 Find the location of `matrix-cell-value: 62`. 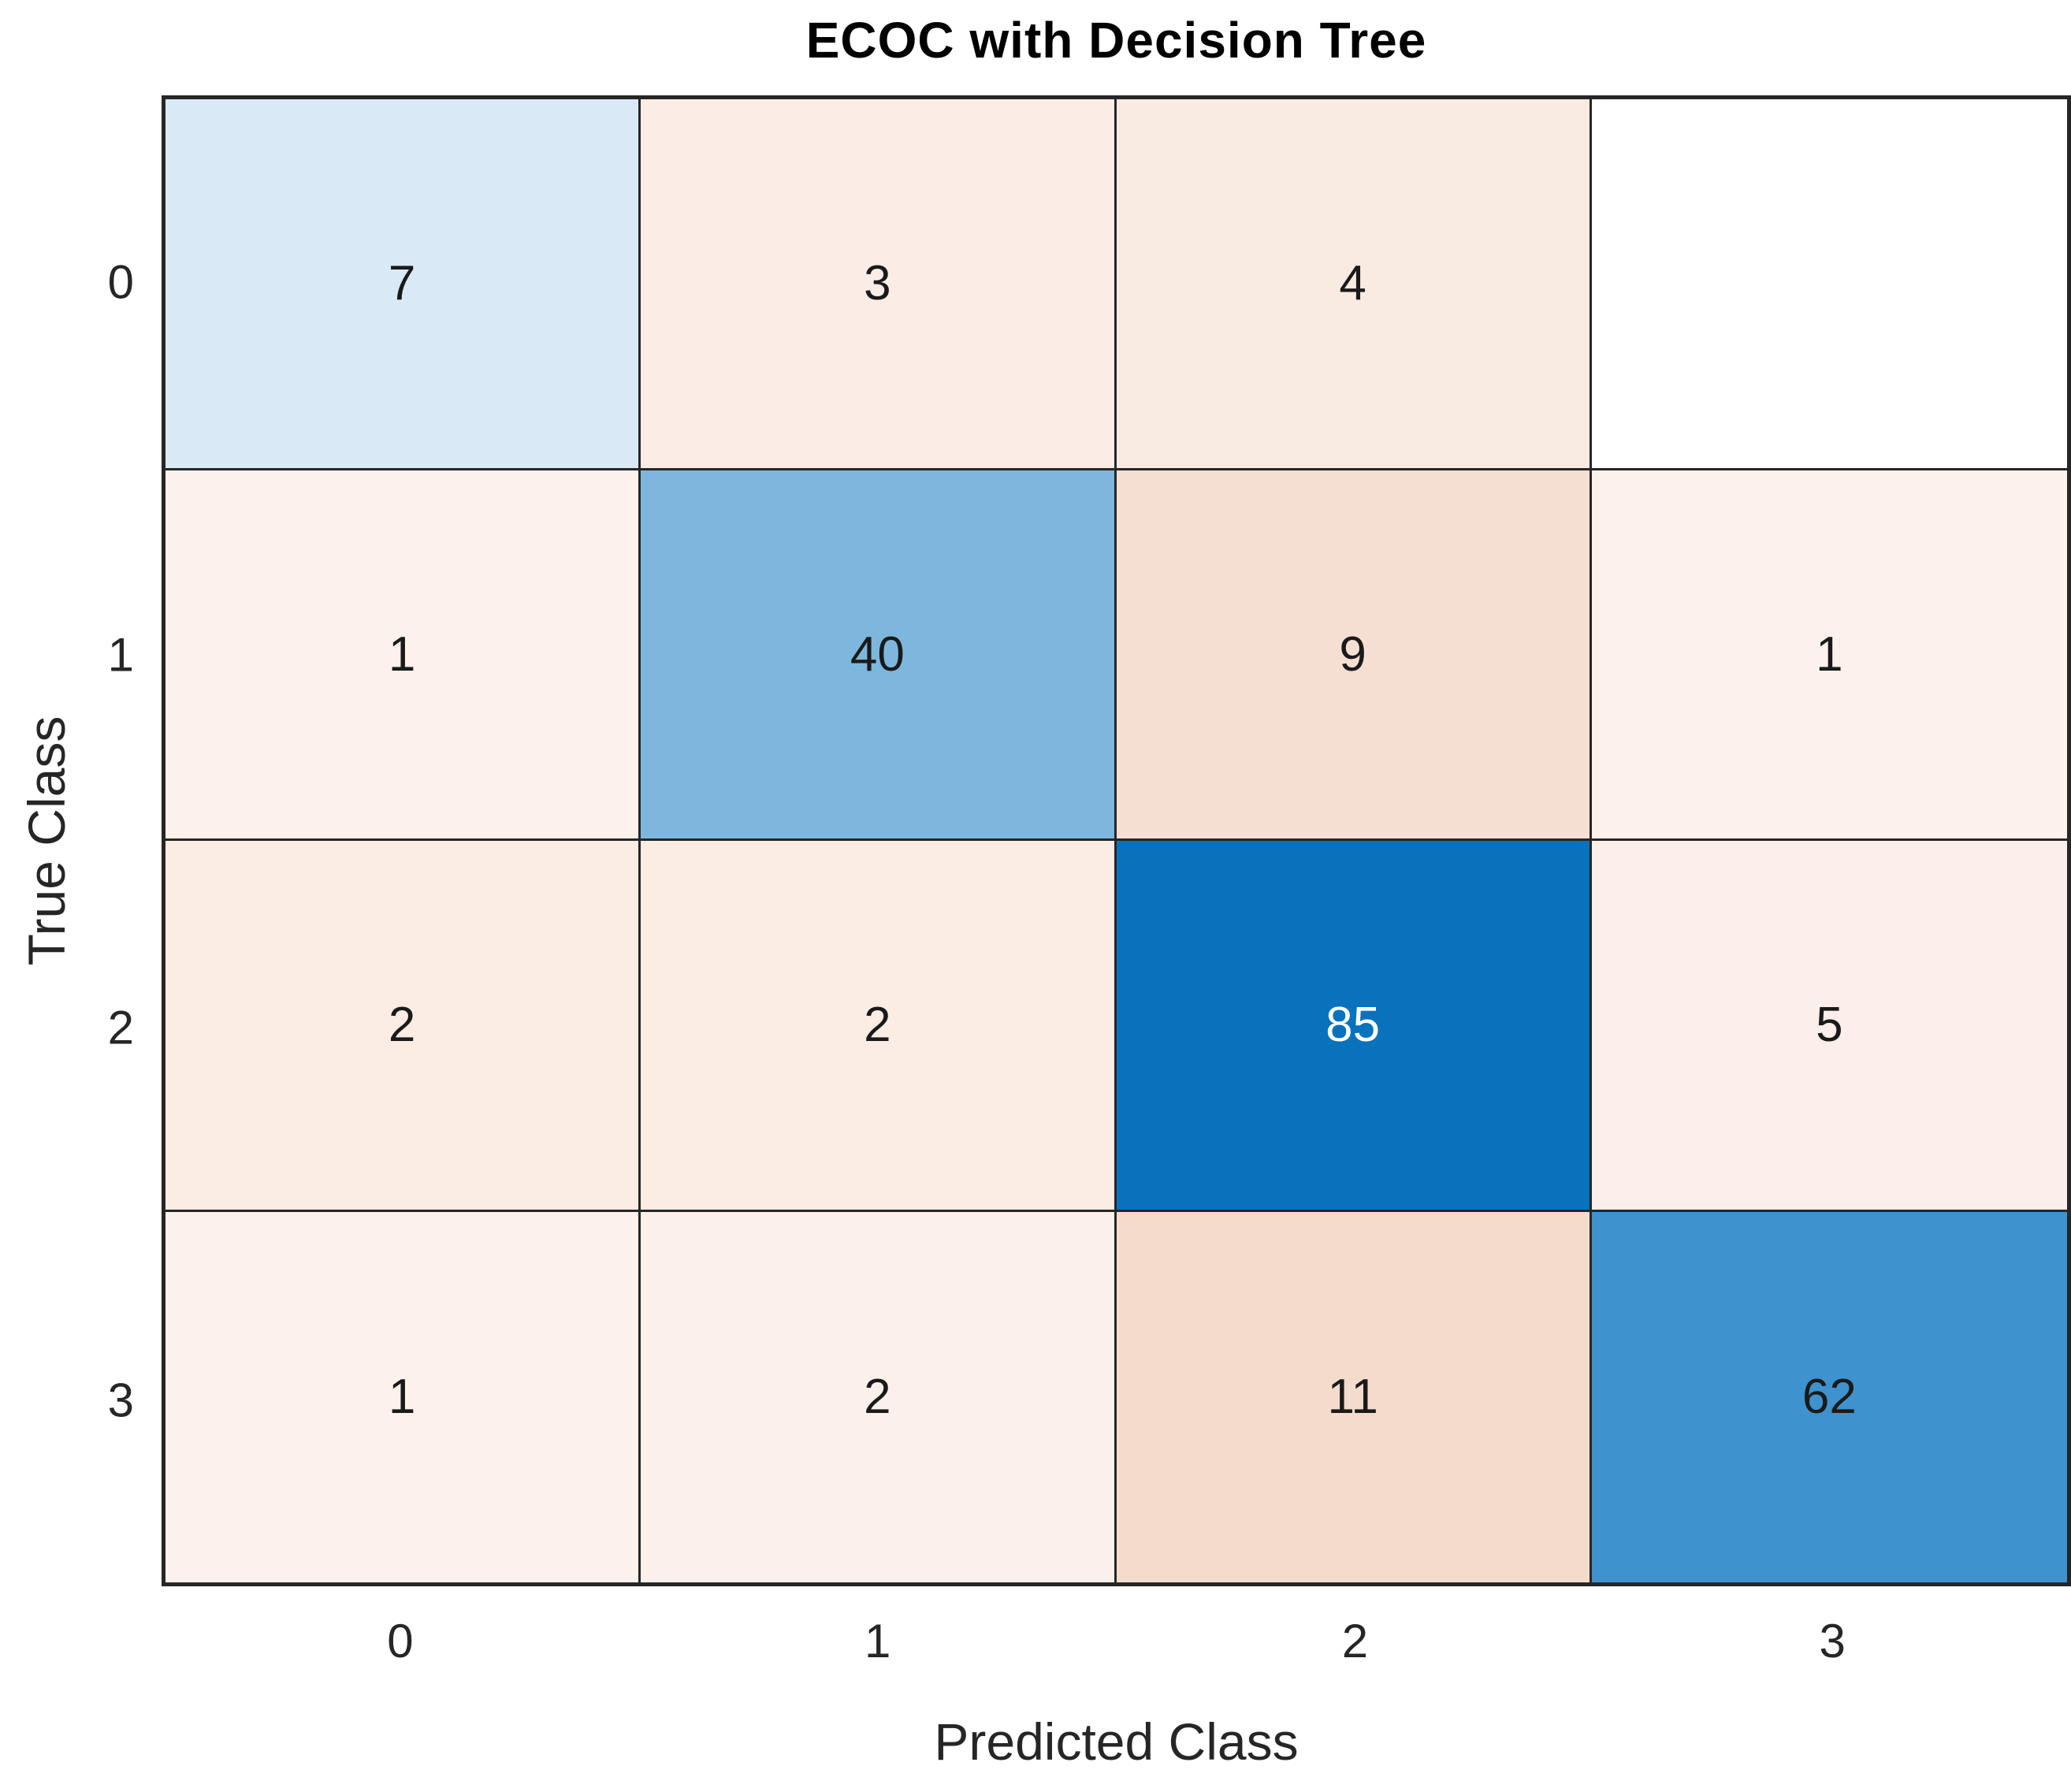

matrix-cell-value: 62 is located at coordinates (1829, 1397).